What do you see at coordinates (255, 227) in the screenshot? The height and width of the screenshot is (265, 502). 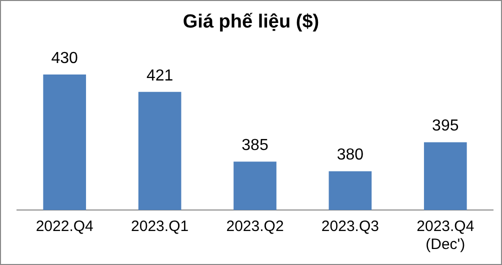 I see `x-tick-label: 2023.Q2` at bounding box center [255, 227].